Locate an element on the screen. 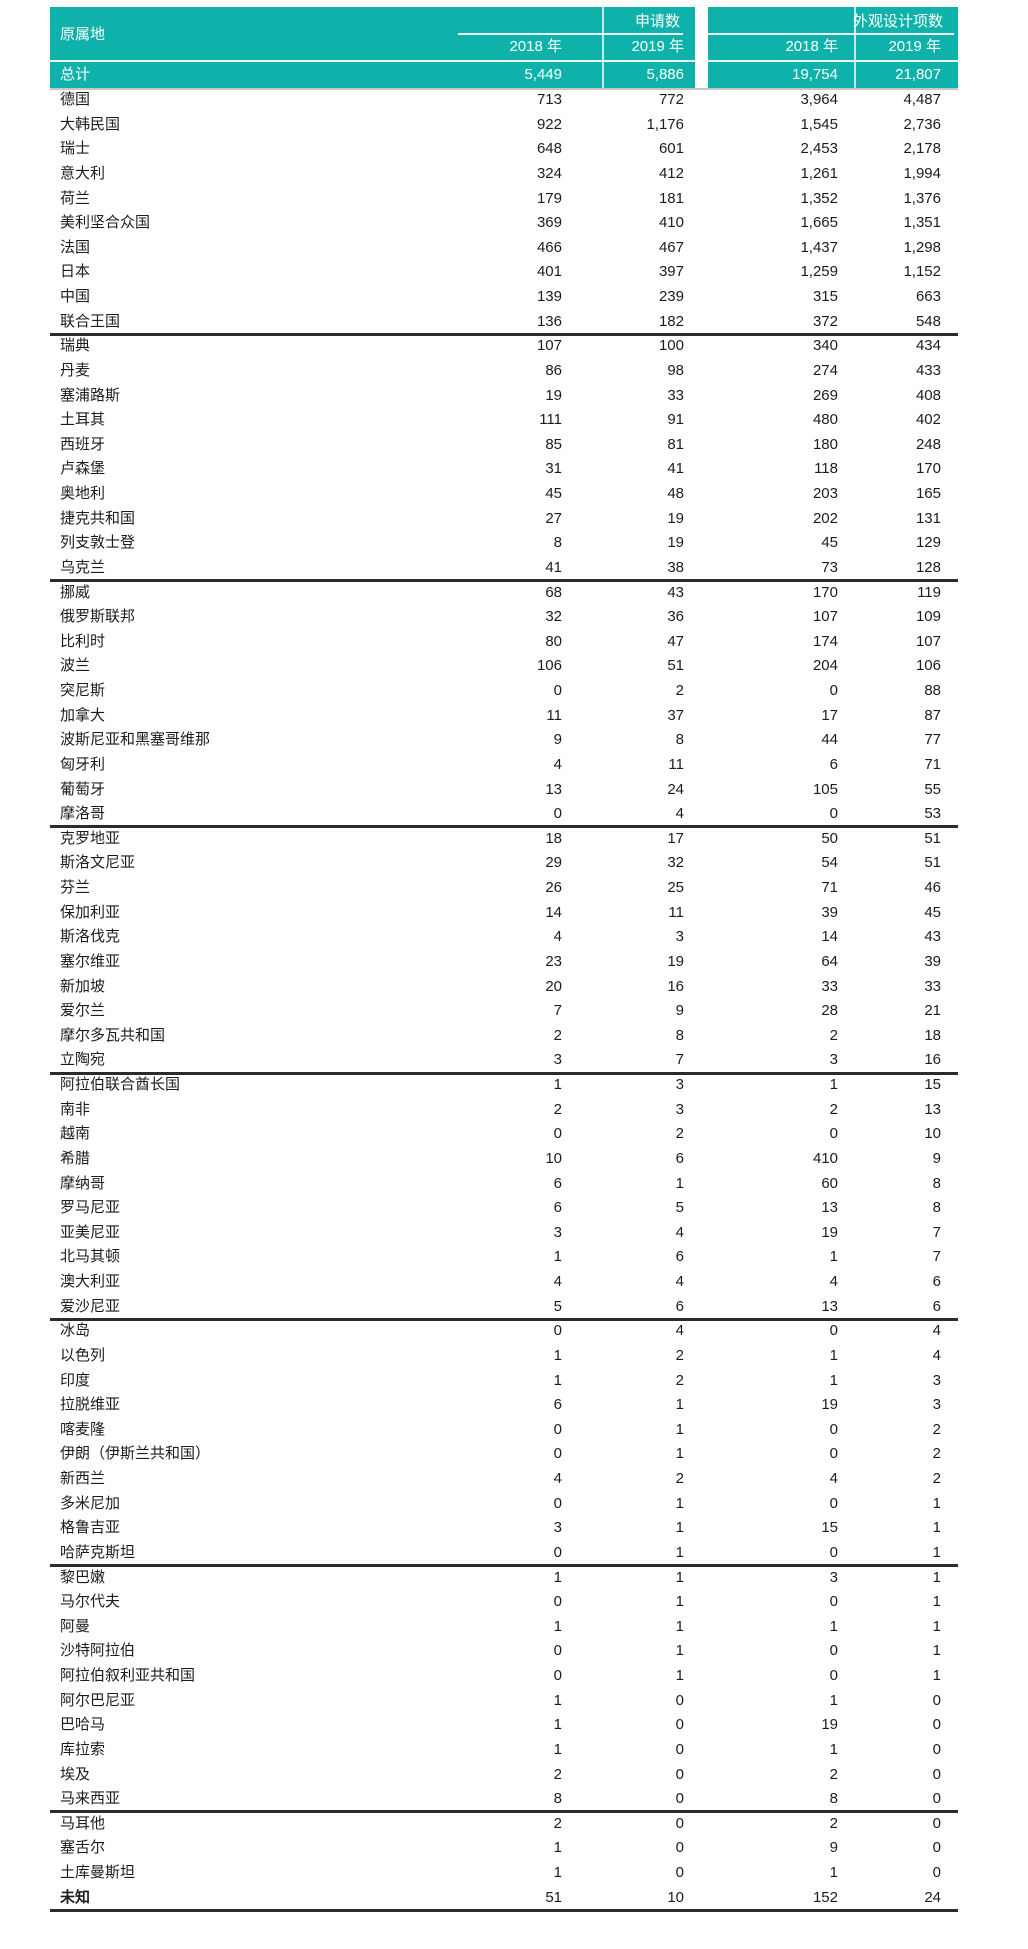 This screenshot has height=1949, width=1028. value-cell: 648 is located at coordinates (549, 149).